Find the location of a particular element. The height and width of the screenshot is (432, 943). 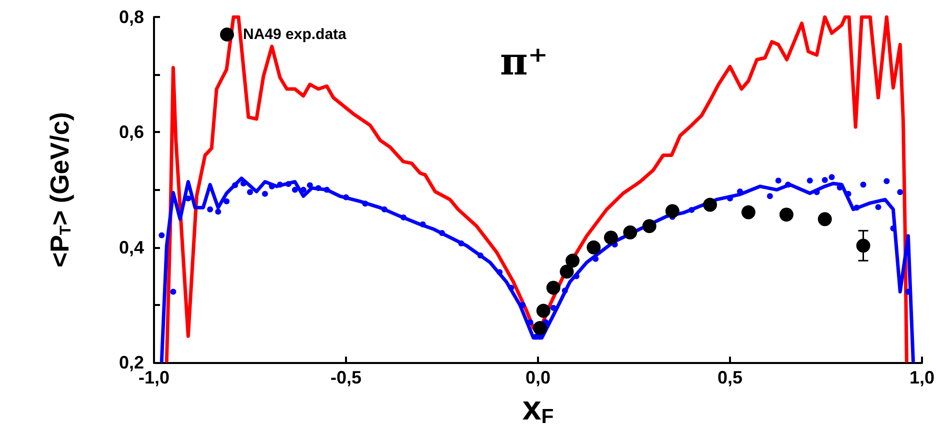

x-tick-label: 0,5 is located at coordinates (730, 378).